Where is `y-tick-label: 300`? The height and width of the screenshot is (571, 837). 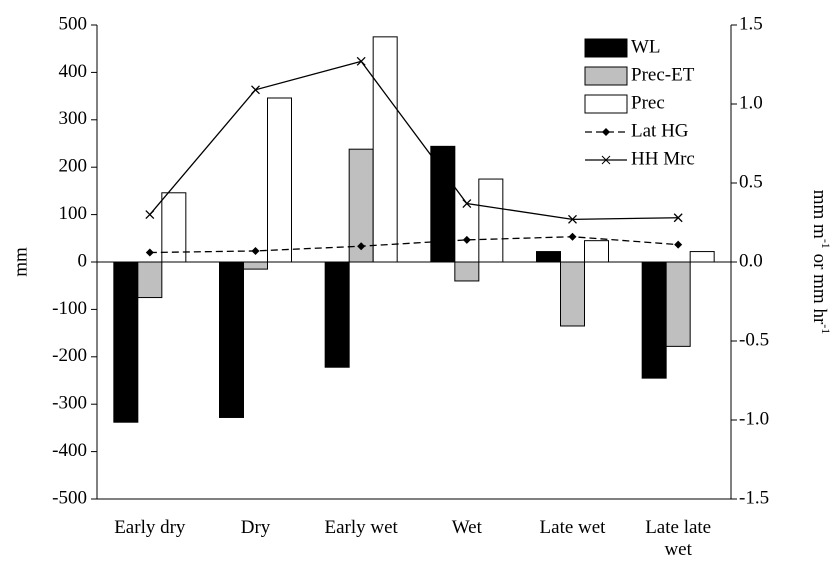
y-tick-label: 300 is located at coordinates (73, 118).